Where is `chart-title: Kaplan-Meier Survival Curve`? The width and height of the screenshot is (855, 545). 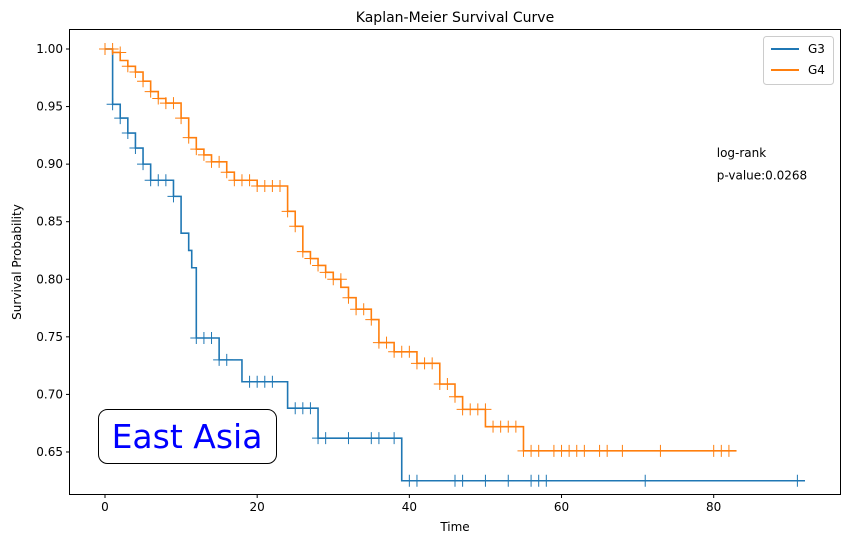
chart-title: Kaplan-Meier Survival Curve is located at coordinates (455, 18).